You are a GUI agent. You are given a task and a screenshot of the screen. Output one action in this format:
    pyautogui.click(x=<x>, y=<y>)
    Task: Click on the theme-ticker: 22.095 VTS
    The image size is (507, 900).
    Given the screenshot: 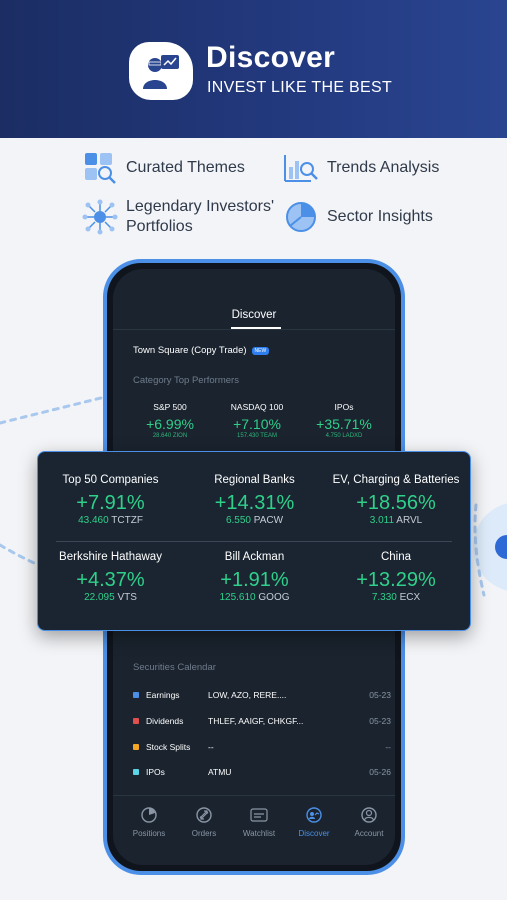 What is the action you would take?
    pyautogui.click(x=110, y=597)
    